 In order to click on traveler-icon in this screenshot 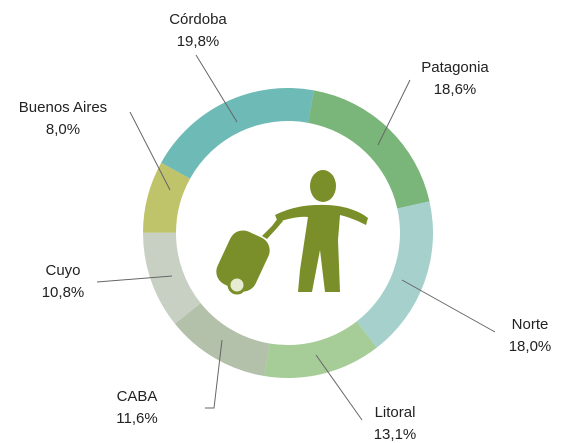, I will do `click(292, 232)`.